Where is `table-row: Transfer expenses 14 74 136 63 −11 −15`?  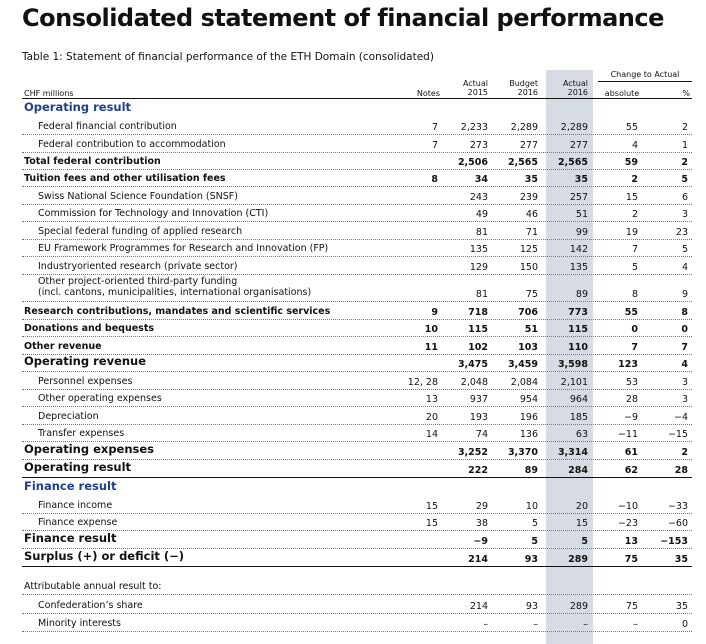
table-row: Transfer expenses 14 74 136 63 −11 −15 is located at coordinates (357, 433).